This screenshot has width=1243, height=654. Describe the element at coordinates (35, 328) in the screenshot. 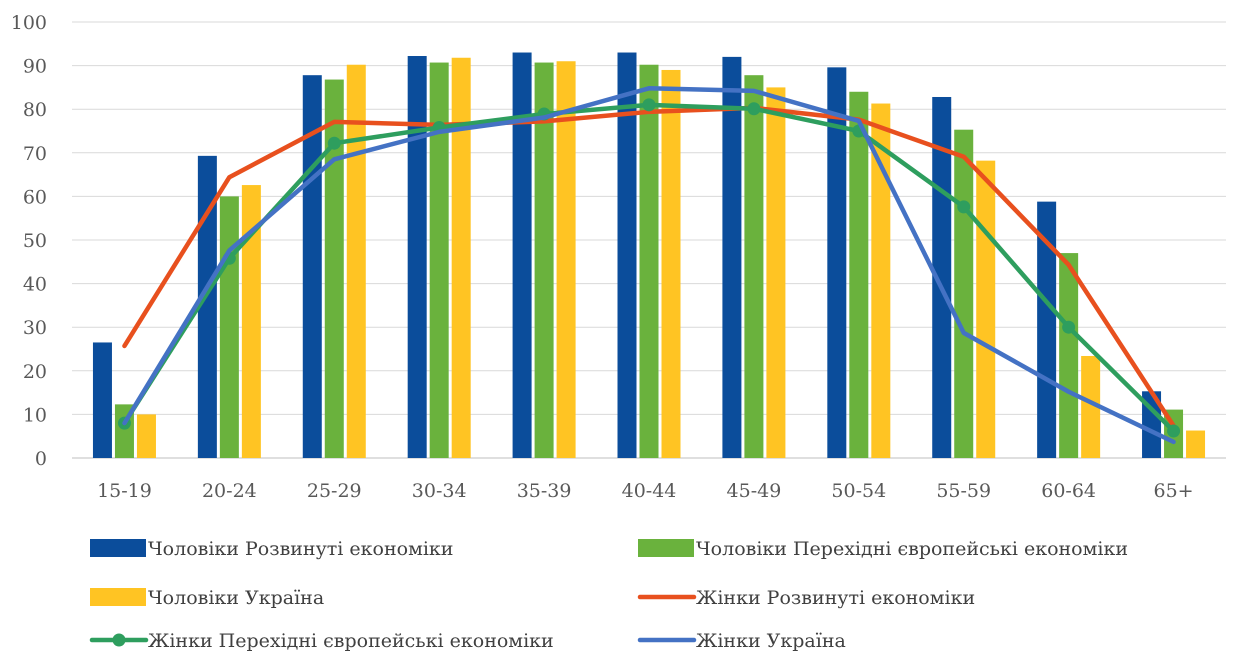

I see `y-tick-label: 30` at that location.